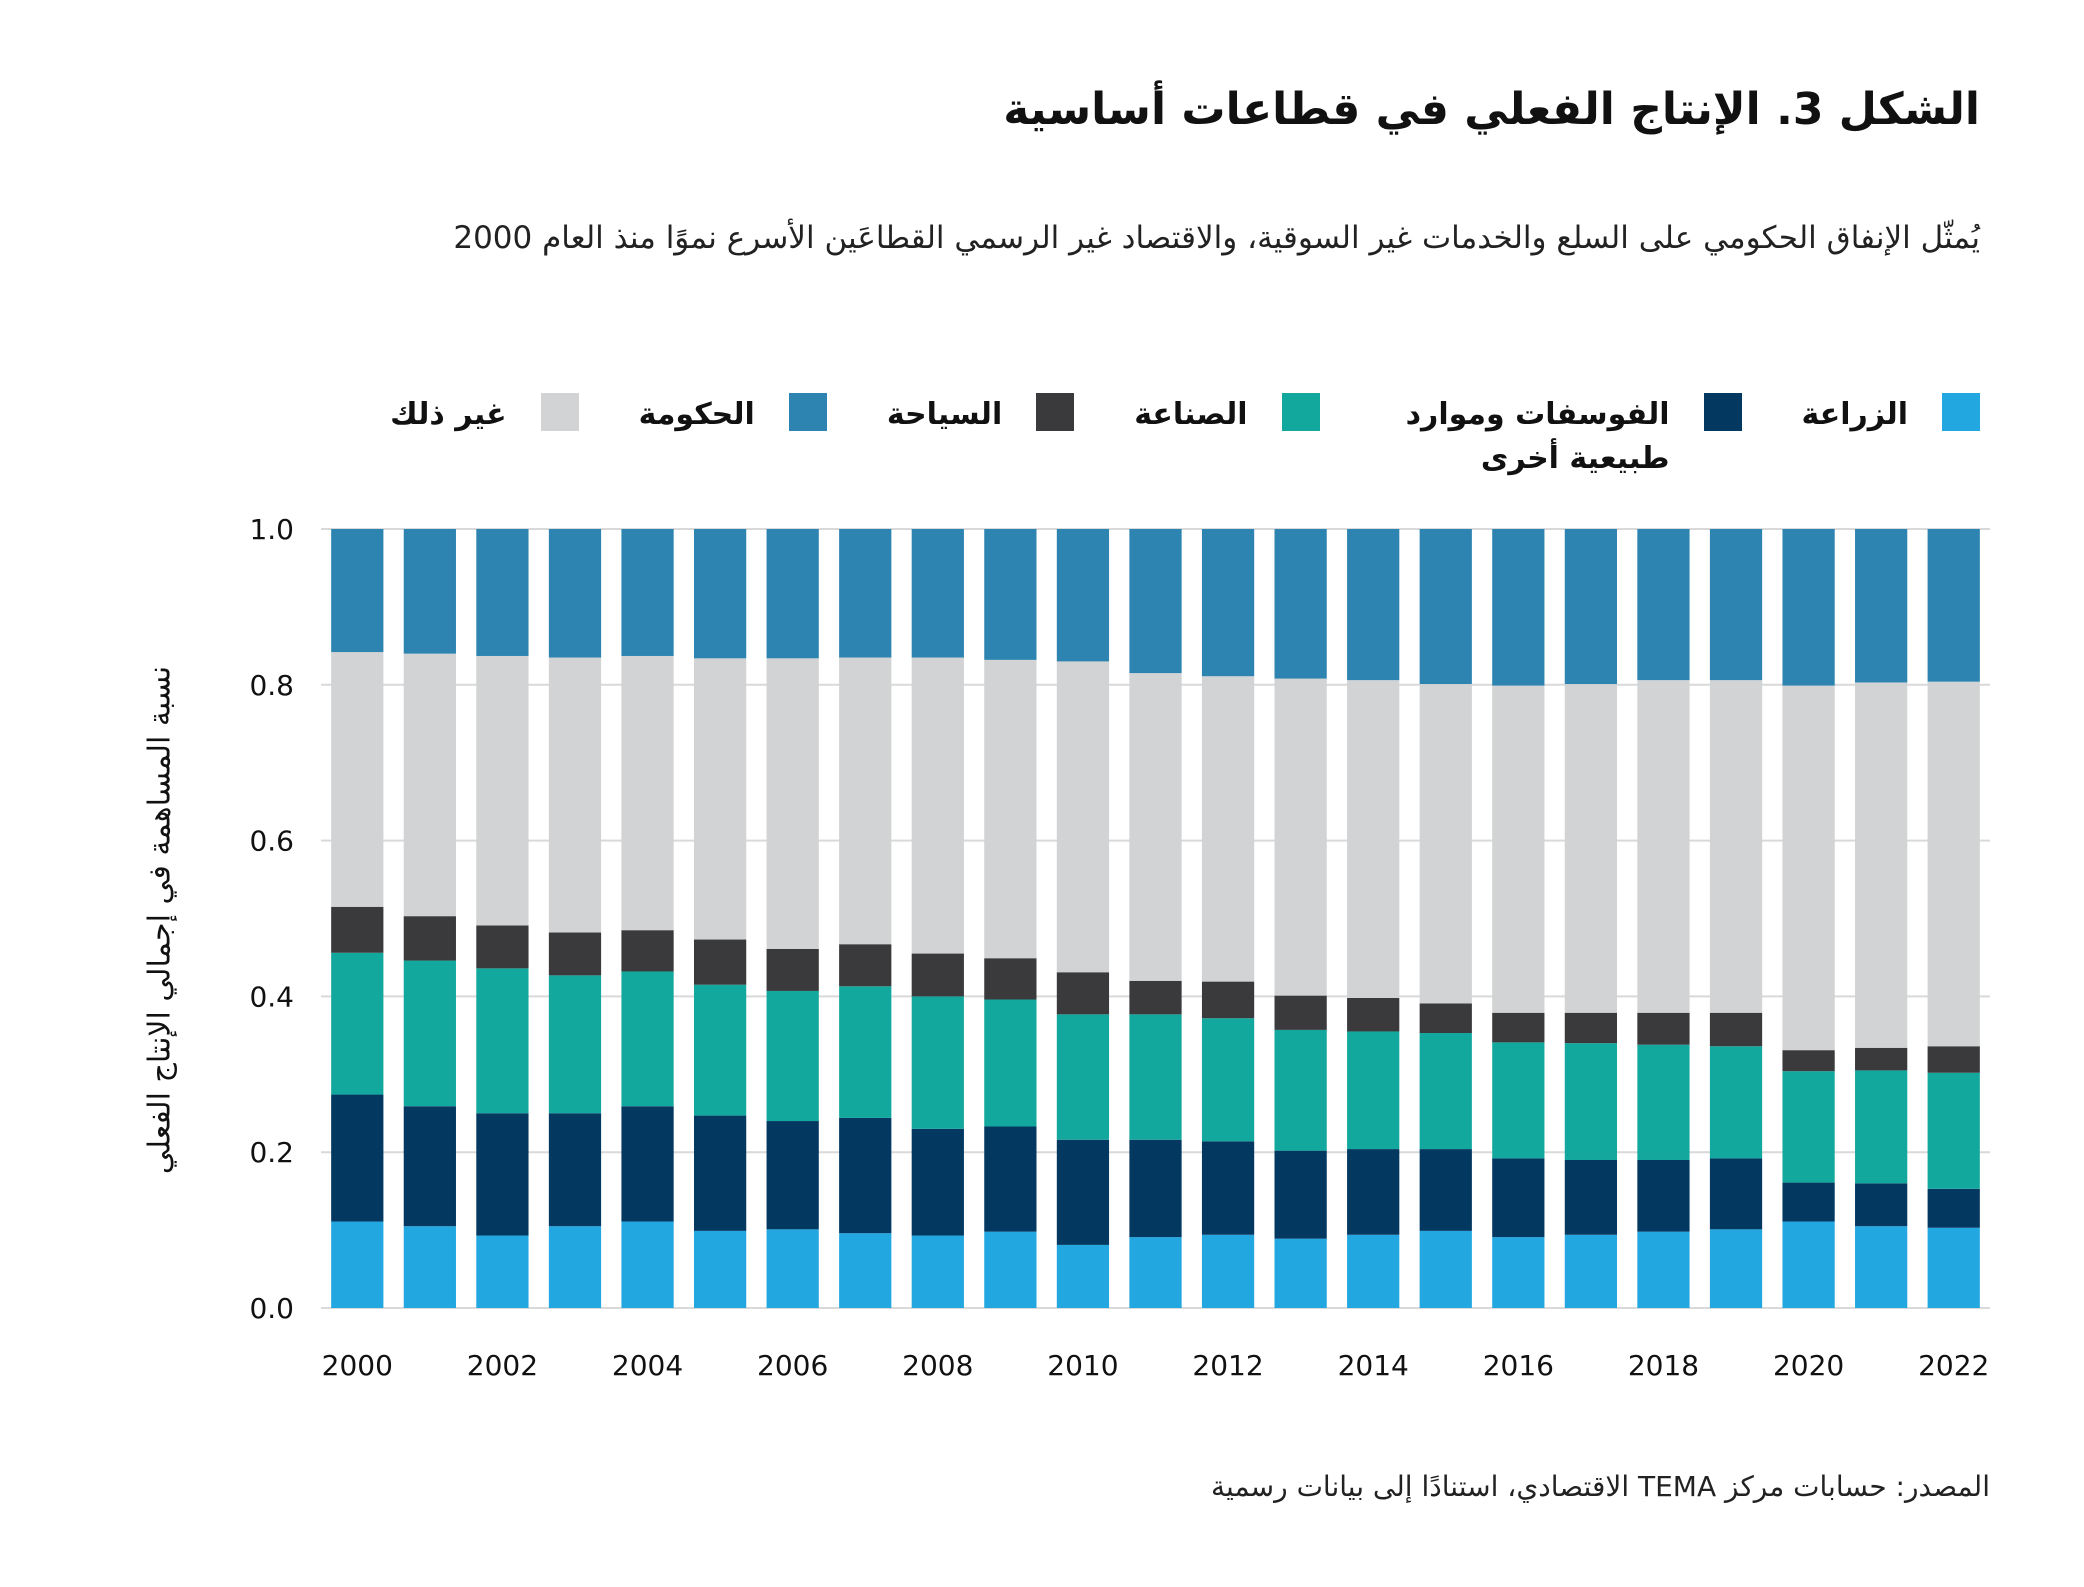 The image size is (2084, 1587). What do you see at coordinates (502, 1365) in the screenshot?
I see `x-tick-label: 2002` at bounding box center [502, 1365].